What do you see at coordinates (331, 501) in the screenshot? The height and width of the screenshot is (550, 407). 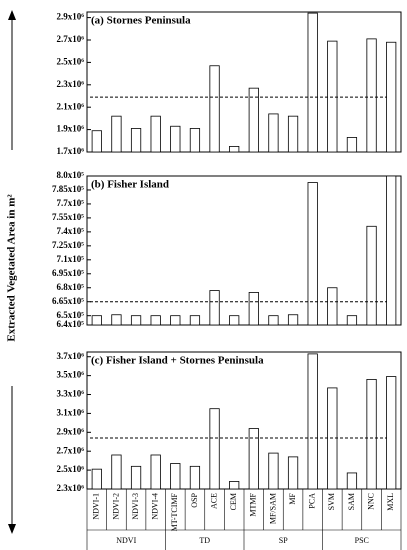 I see `x-tick-label: SVM` at bounding box center [331, 501].